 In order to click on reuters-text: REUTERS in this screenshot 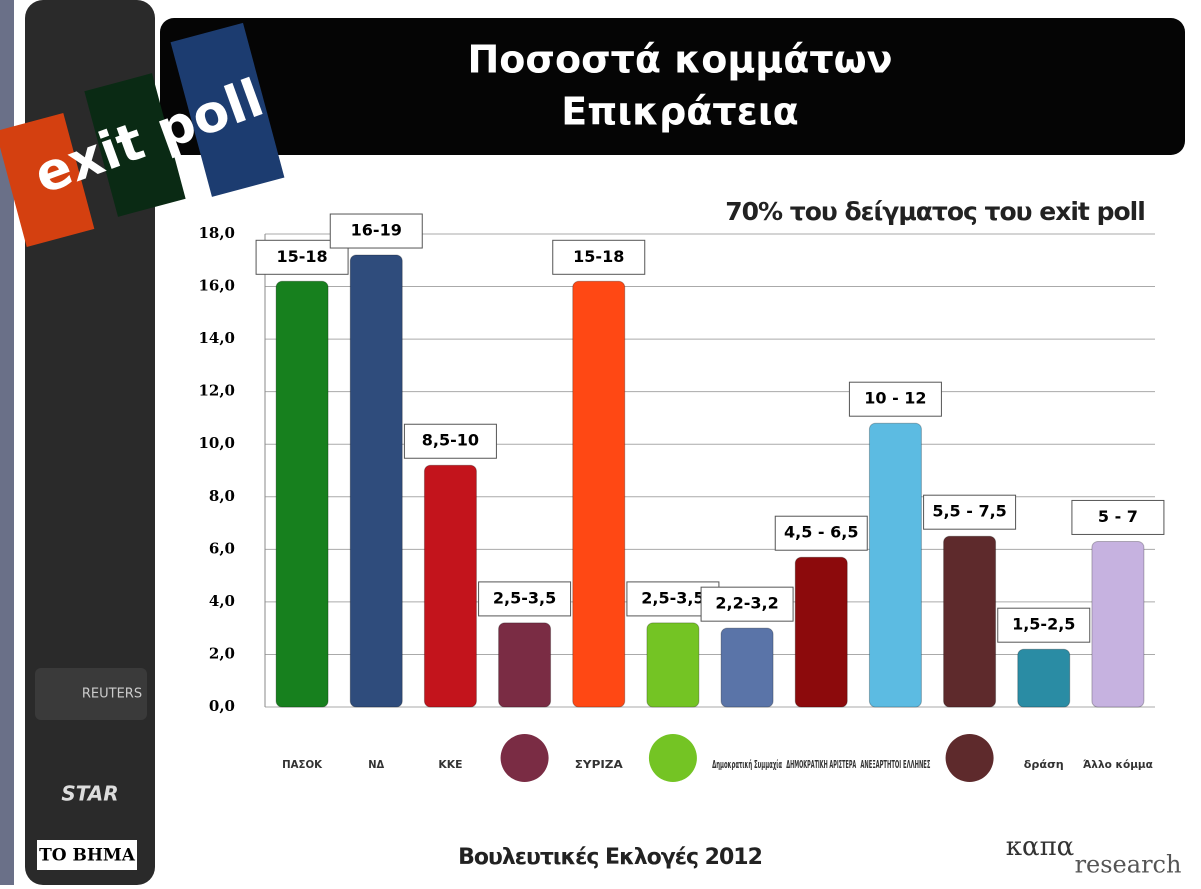, I will do `click(112, 694)`.